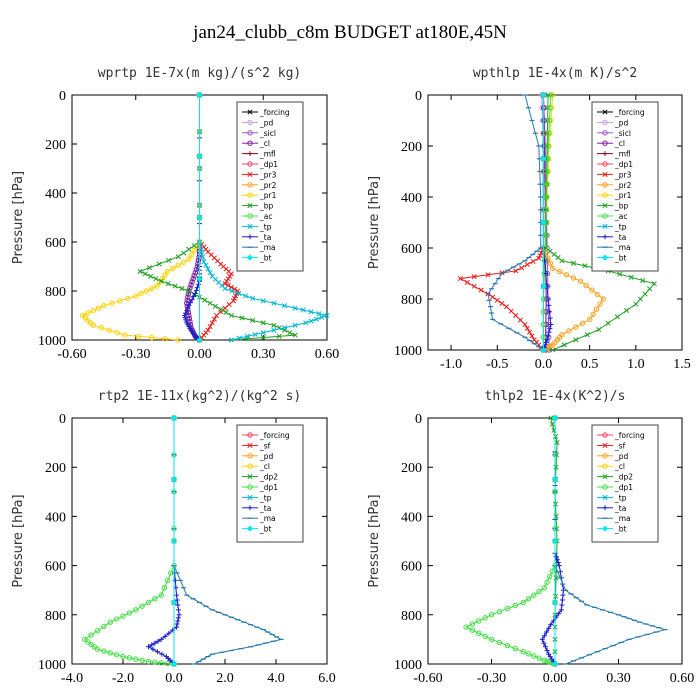 The width and height of the screenshot is (700, 700). I want to click on panel-4-xtick-label: 0.60, so click(682, 678).